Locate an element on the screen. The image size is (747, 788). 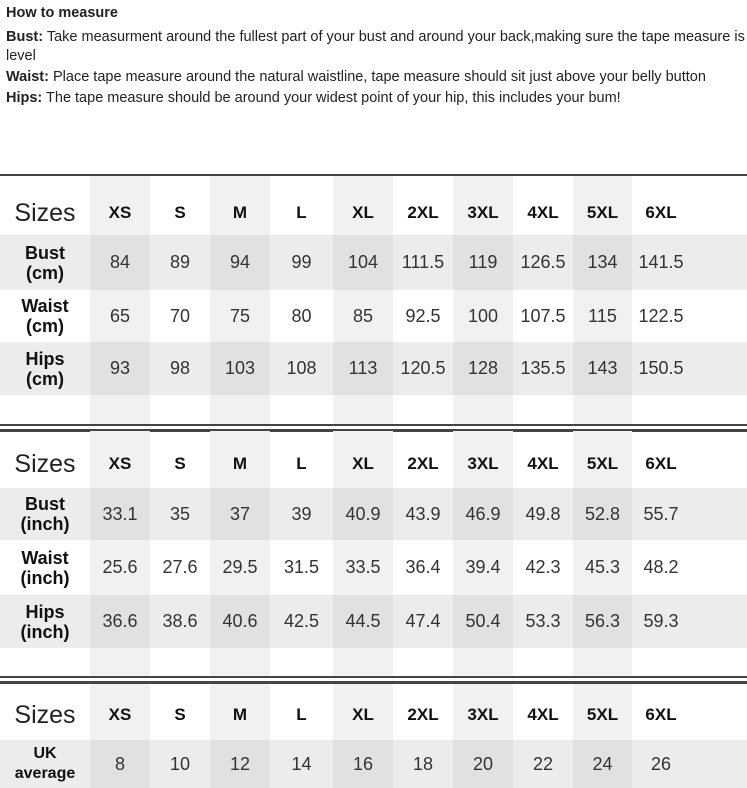
value-cell: 39 is located at coordinates (301, 513).